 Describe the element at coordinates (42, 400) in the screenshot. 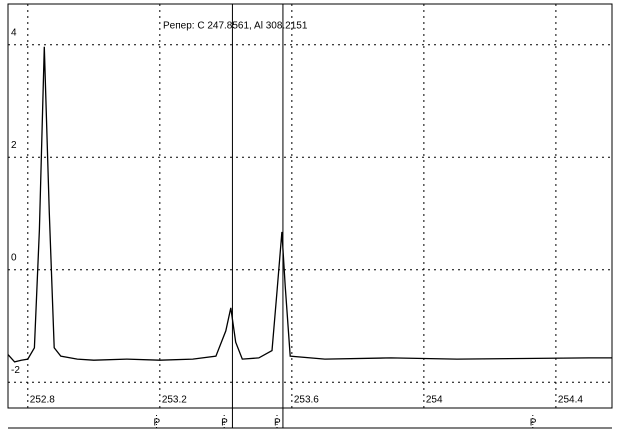

I see `x-tick-label: 252.8` at that location.